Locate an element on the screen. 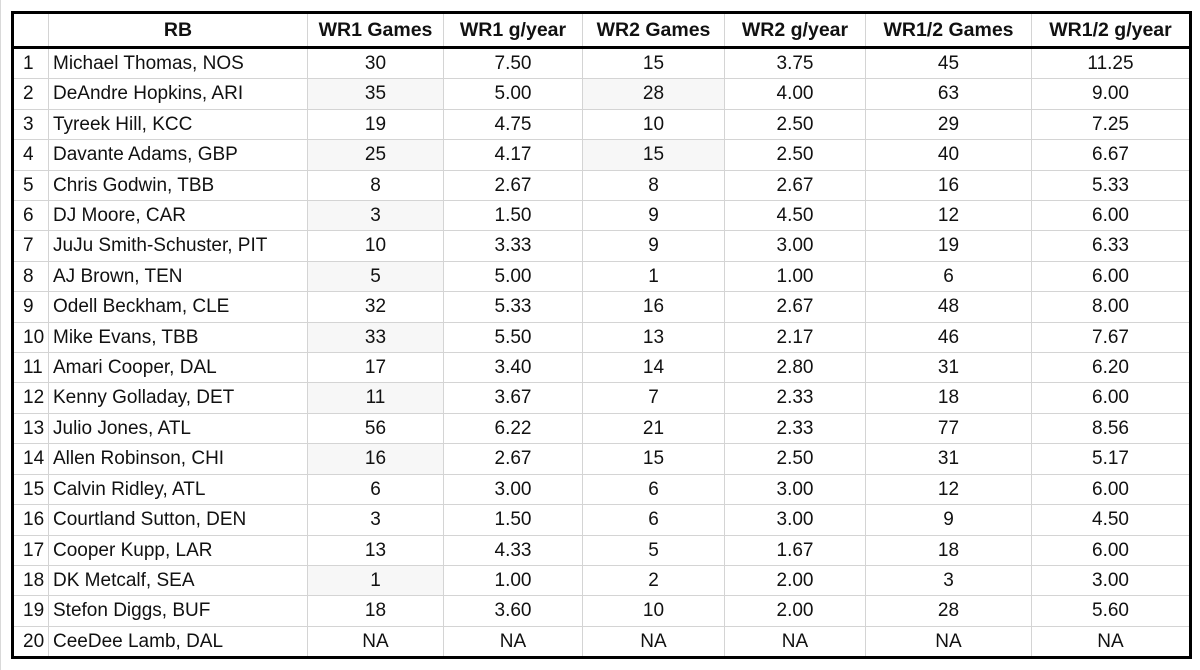  cell-wr1-g-year: 3.60 is located at coordinates (513, 611).